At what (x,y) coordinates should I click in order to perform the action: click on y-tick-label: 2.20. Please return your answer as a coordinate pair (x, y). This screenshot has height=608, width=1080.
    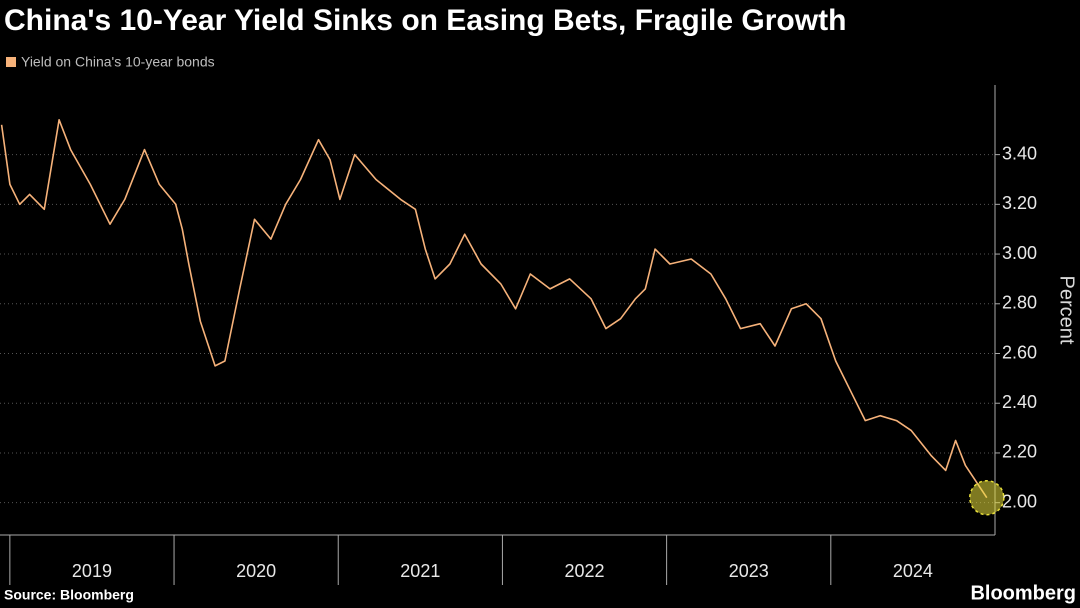
    Looking at the image, I should click on (1019, 452).